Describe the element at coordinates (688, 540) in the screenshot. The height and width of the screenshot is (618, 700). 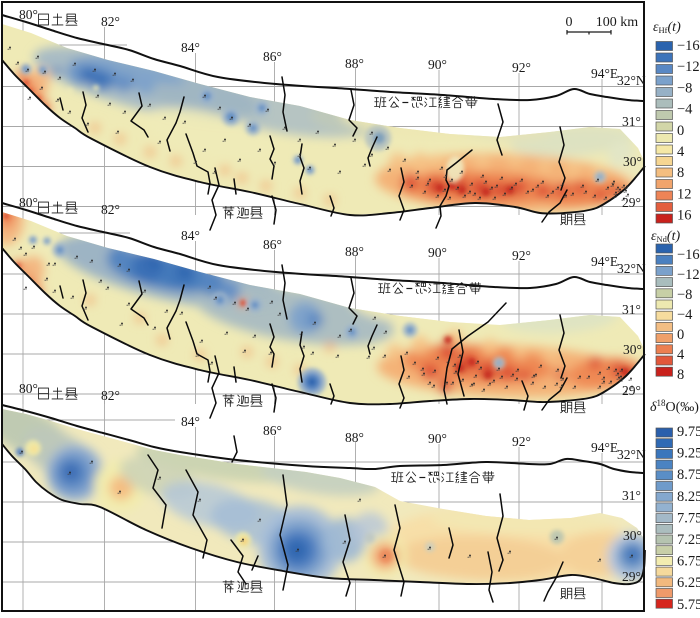
I see `svg-text: 7.25` at that location.